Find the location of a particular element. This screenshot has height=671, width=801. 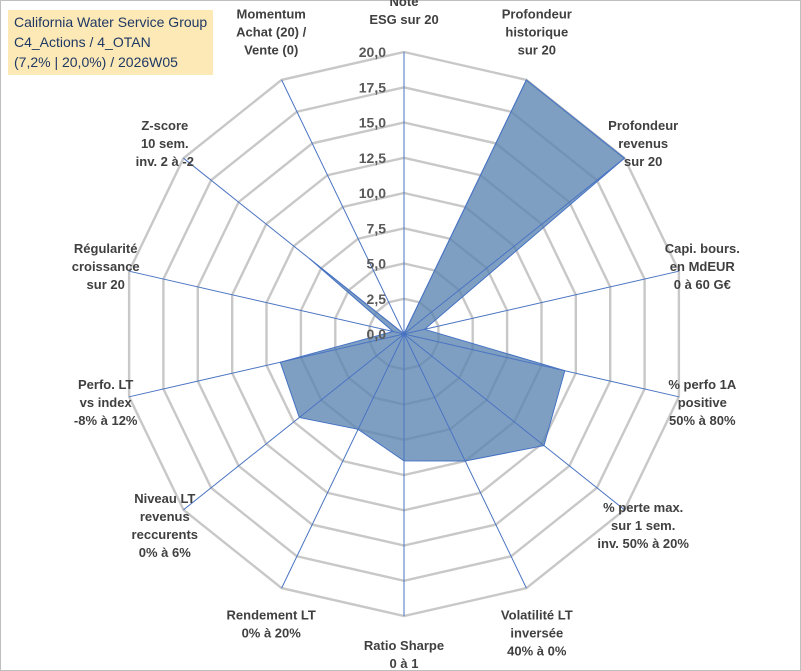

axis-label-line: % perte max. is located at coordinates (643, 507).